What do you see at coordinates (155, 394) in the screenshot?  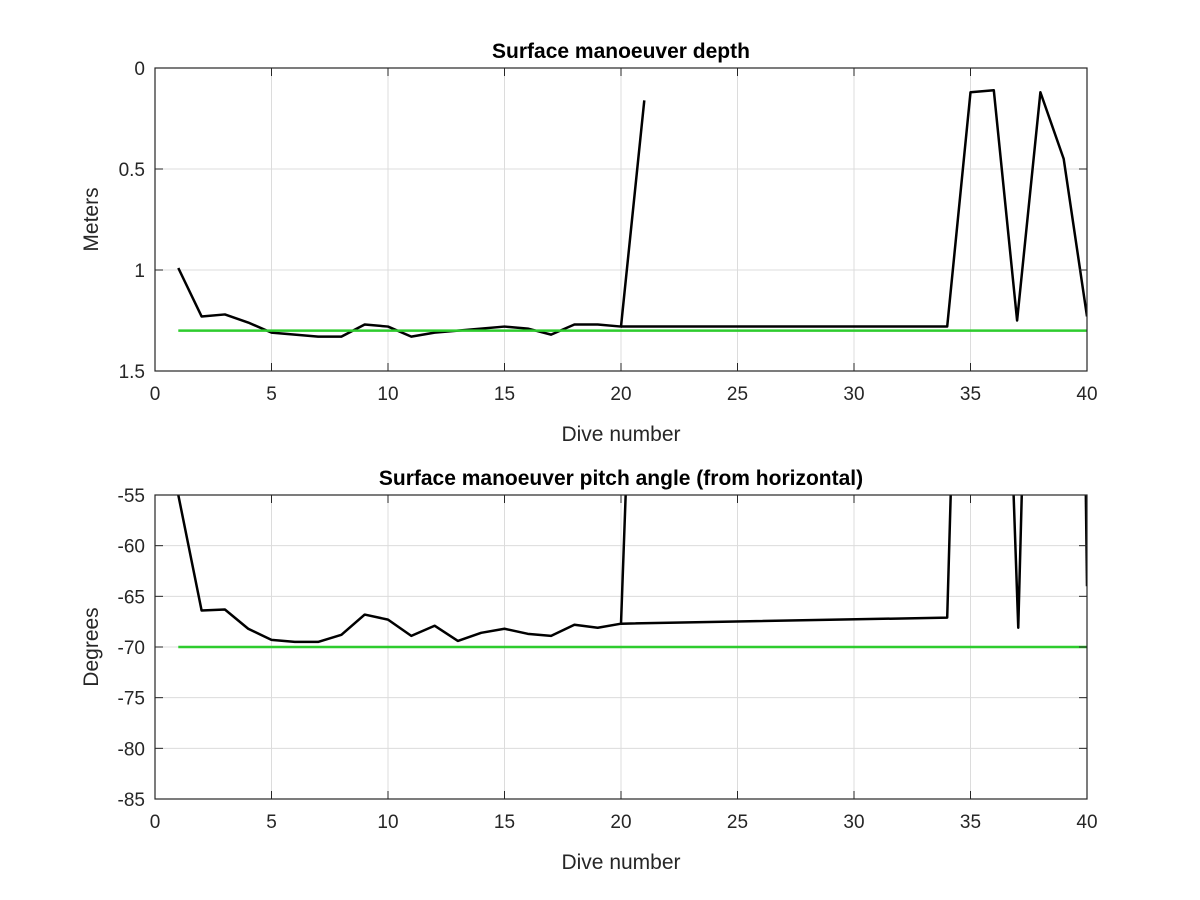 I see `chart0-x-tick-label-0: 0` at bounding box center [155, 394].